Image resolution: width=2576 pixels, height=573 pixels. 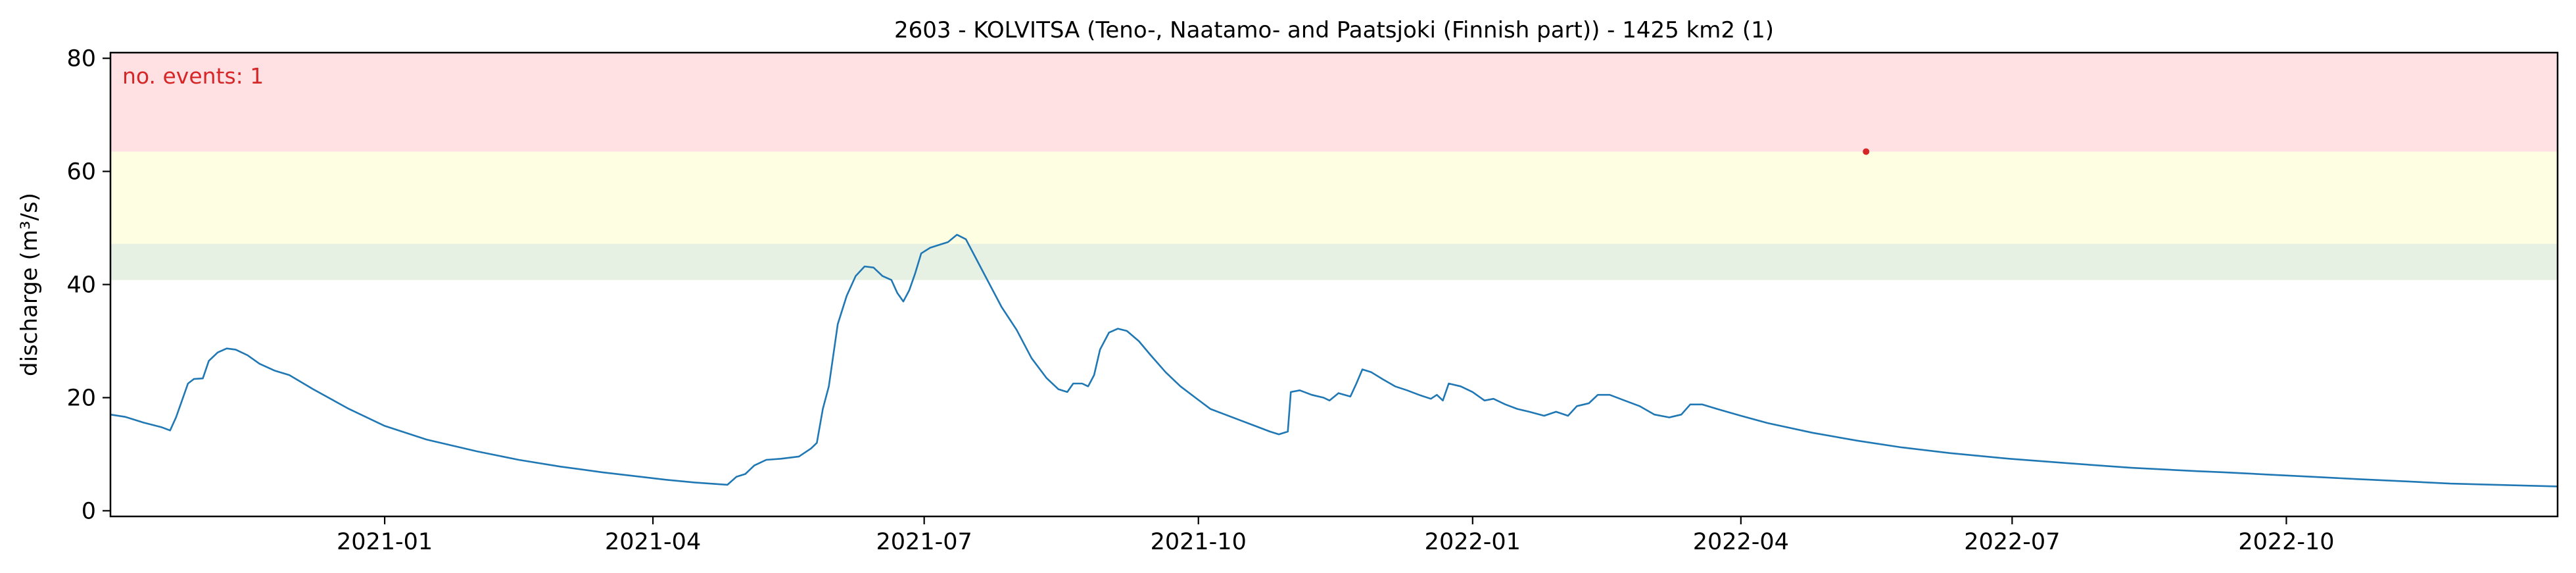 What do you see at coordinates (81, 59) in the screenshot?
I see `y-tick-label: 80` at bounding box center [81, 59].